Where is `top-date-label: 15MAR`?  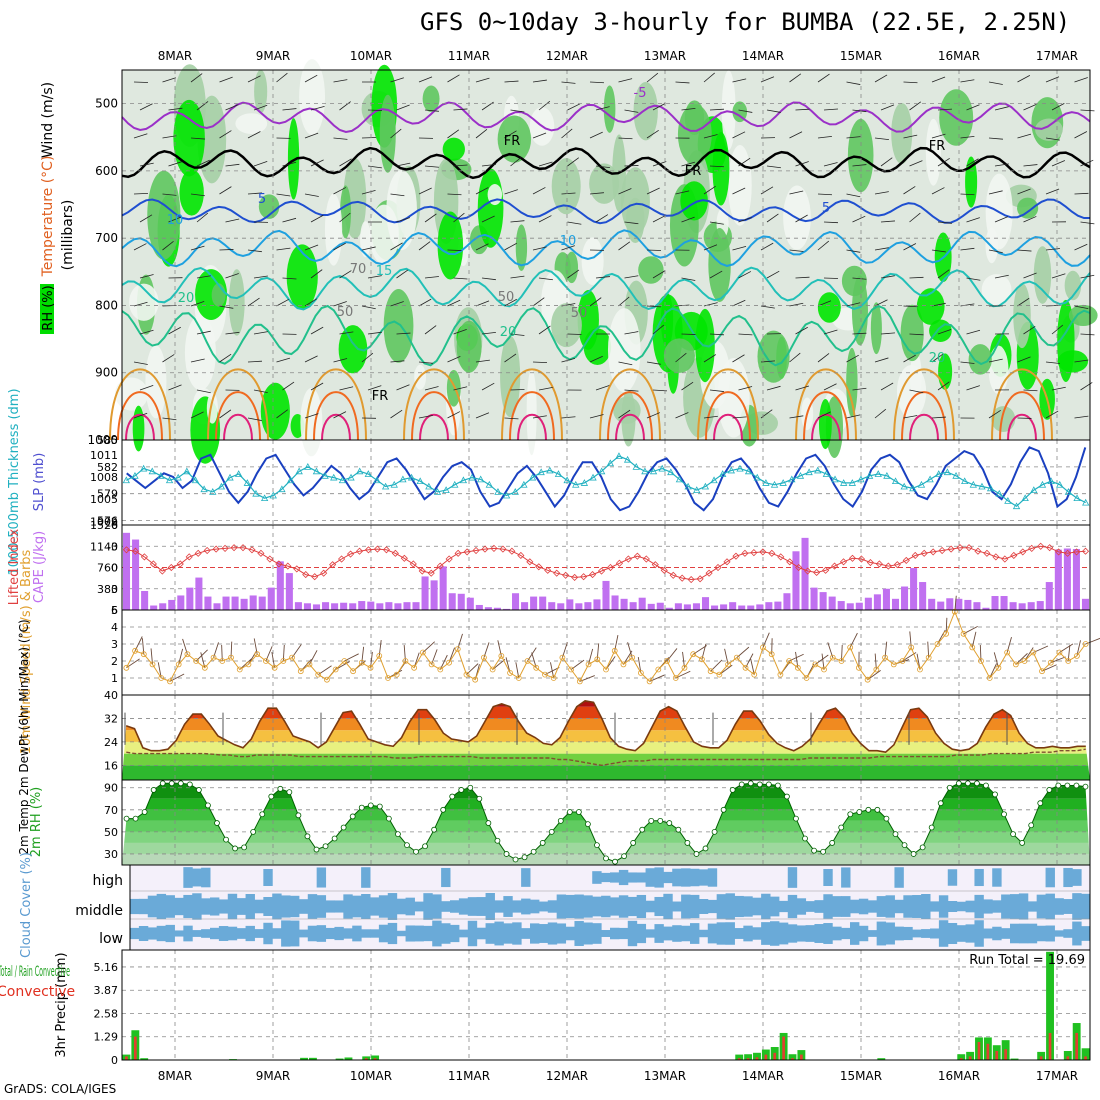
top-date-label: 15MAR is located at coordinates (861, 56).